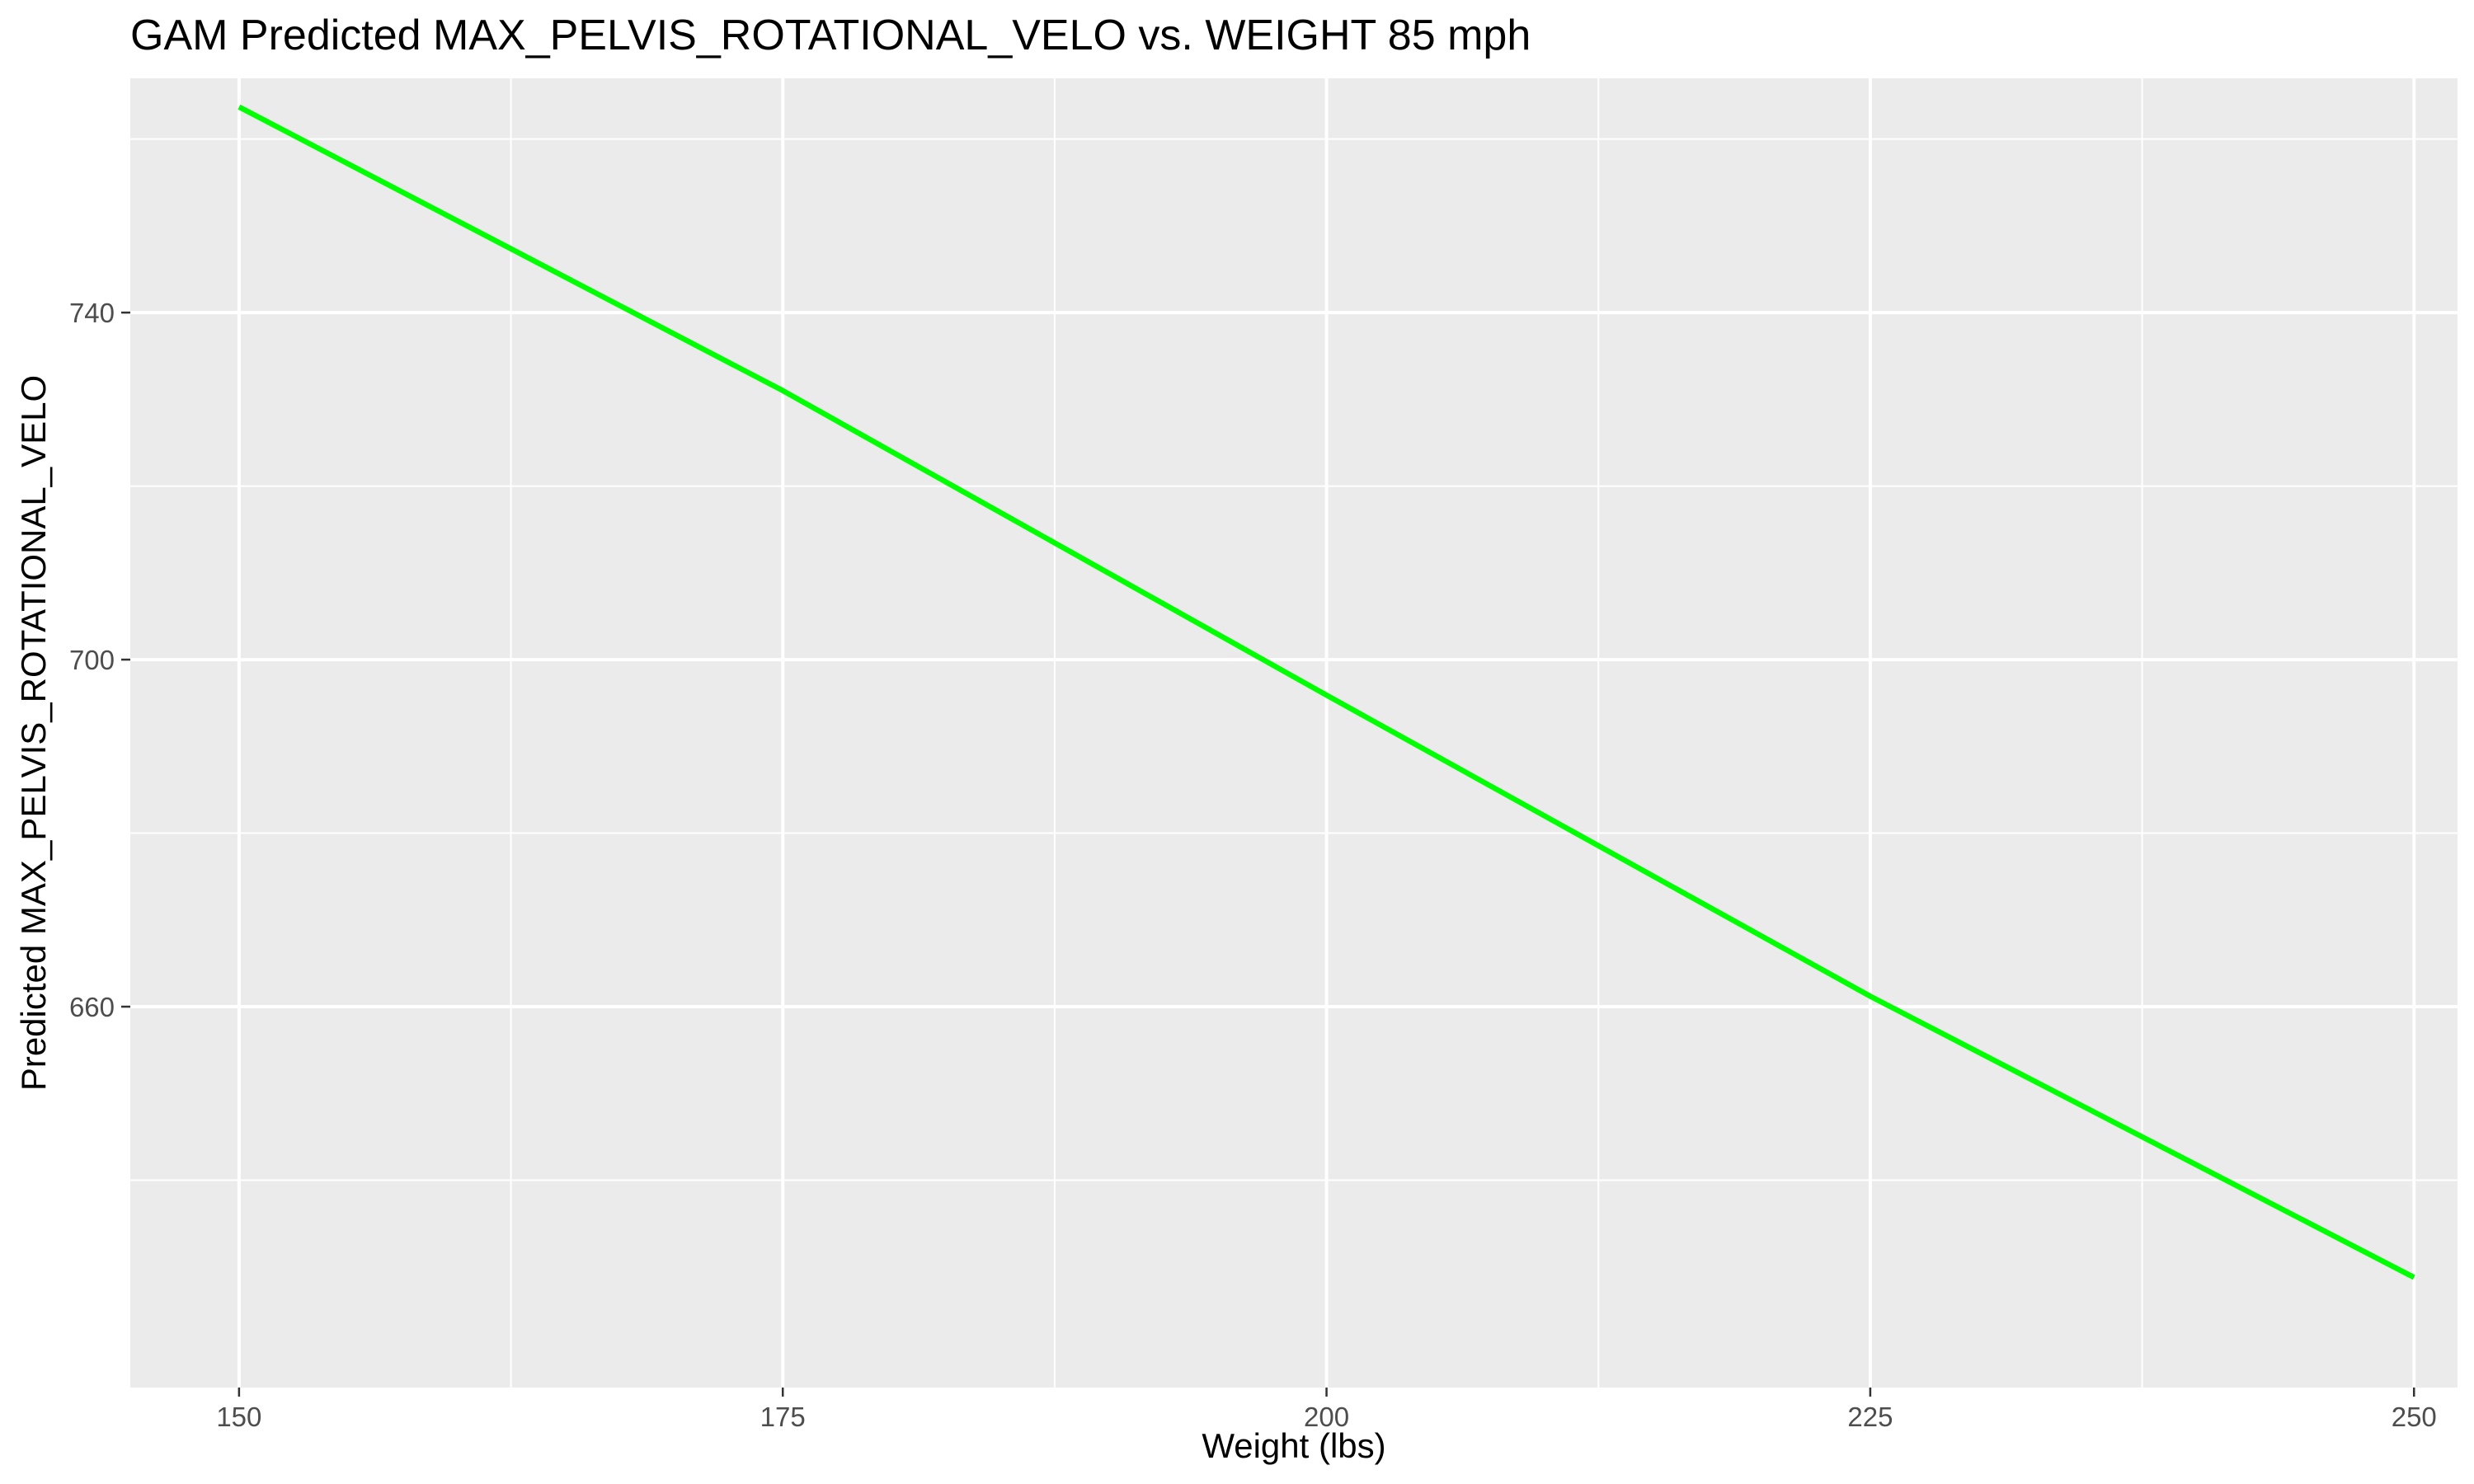 The width and height of the screenshot is (2474, 1484). What do you see at coordinates (1293, 1445) in the screenshot?
I see `x-axis-title: Weight (lbs)` at bounding box center [1293, 1445].